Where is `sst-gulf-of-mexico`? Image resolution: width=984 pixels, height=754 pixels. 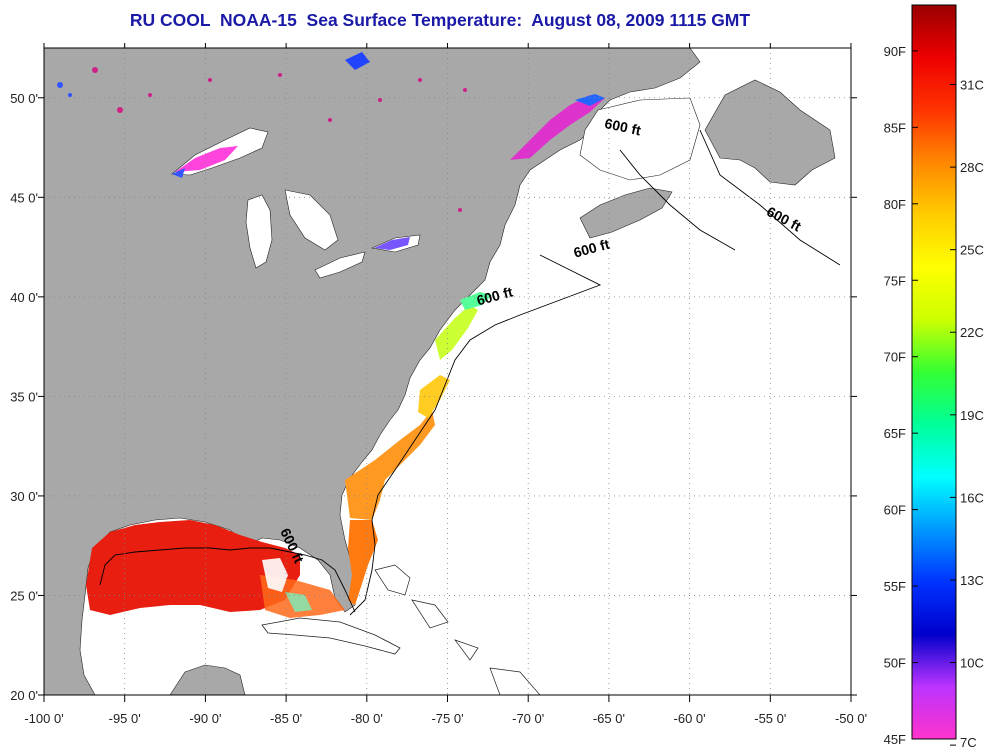
sst-gulf-of-mexico is located at coordinates (193, 567).